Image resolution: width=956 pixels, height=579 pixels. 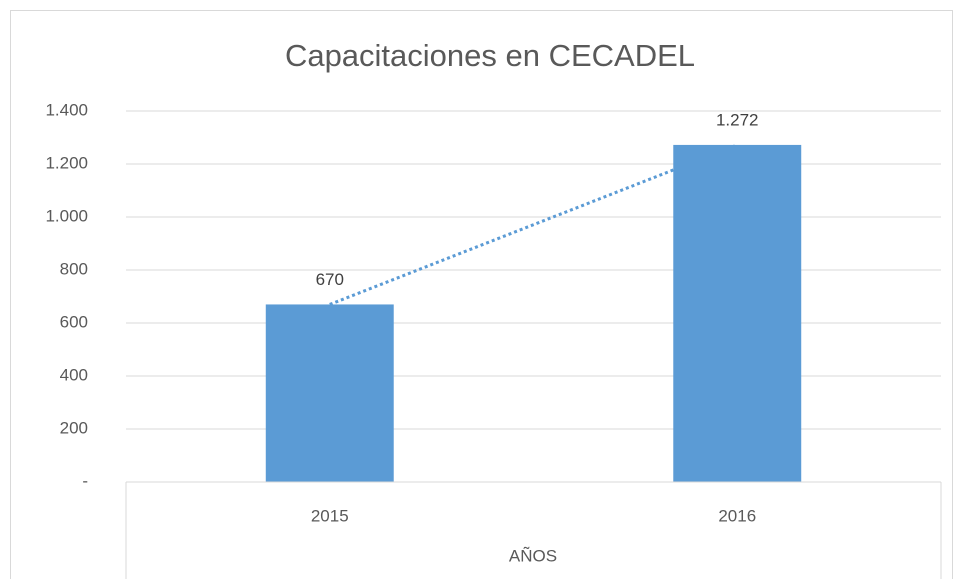 I want to click on chart-title: Capacitaciones en CECADEL, so click(x=490, y=55).